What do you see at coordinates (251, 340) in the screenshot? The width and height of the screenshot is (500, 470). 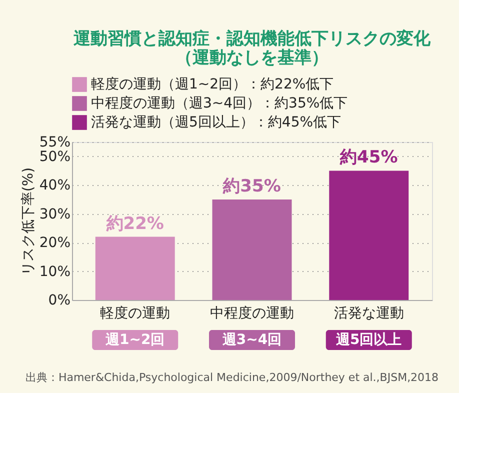 I see `text: 週3~4回` at bounding box center [251, 340].